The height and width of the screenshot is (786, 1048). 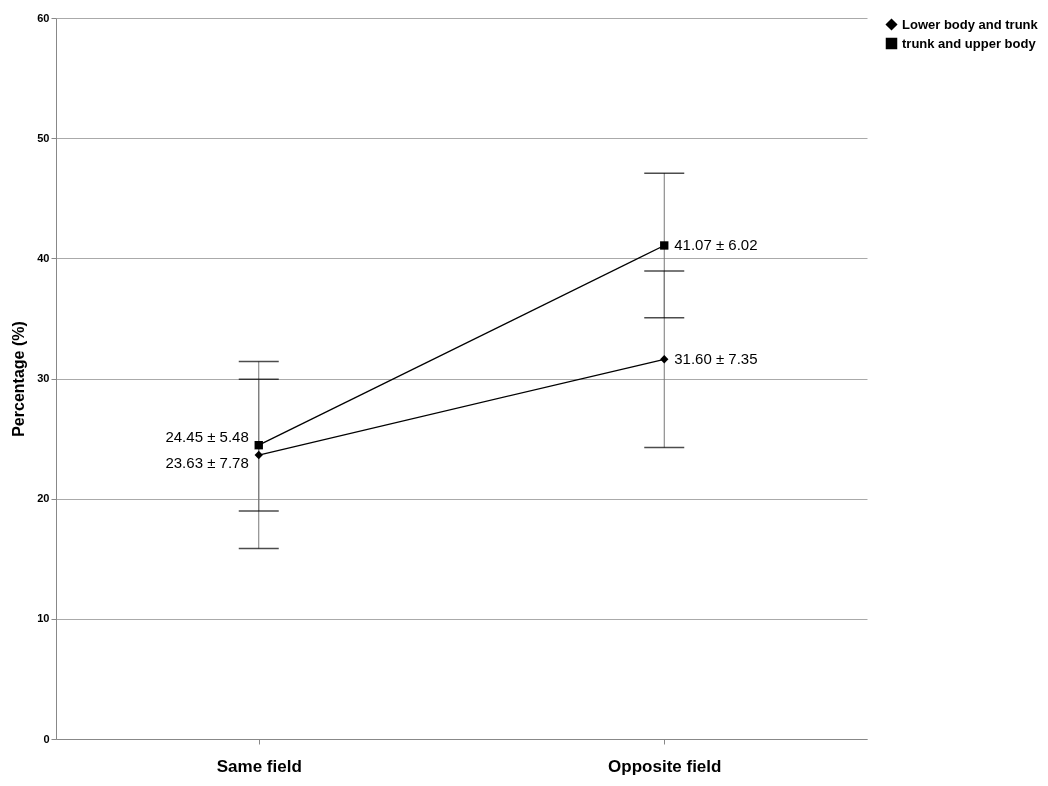 I want to click on data-label: 24.45 ± 5.48, so click(x=207, y=437).